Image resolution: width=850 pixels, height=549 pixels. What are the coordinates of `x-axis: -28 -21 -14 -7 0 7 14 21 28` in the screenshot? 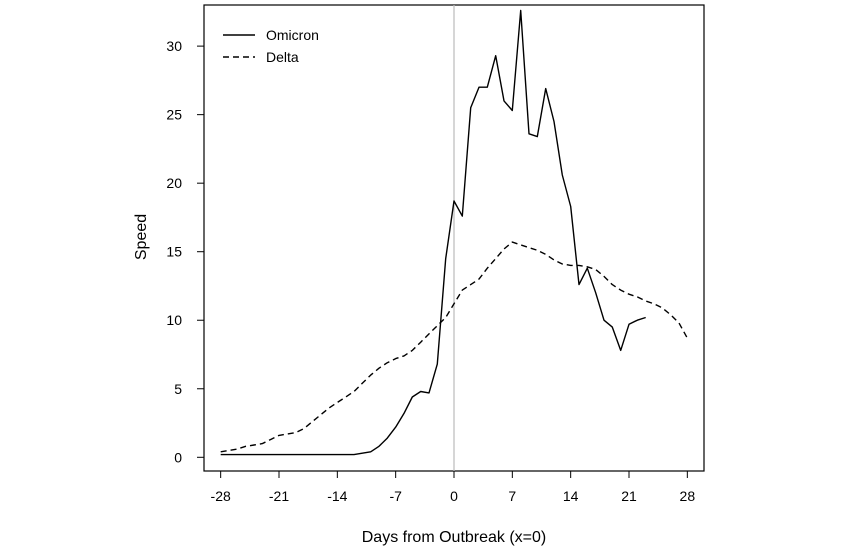 It's located at (453, 487).